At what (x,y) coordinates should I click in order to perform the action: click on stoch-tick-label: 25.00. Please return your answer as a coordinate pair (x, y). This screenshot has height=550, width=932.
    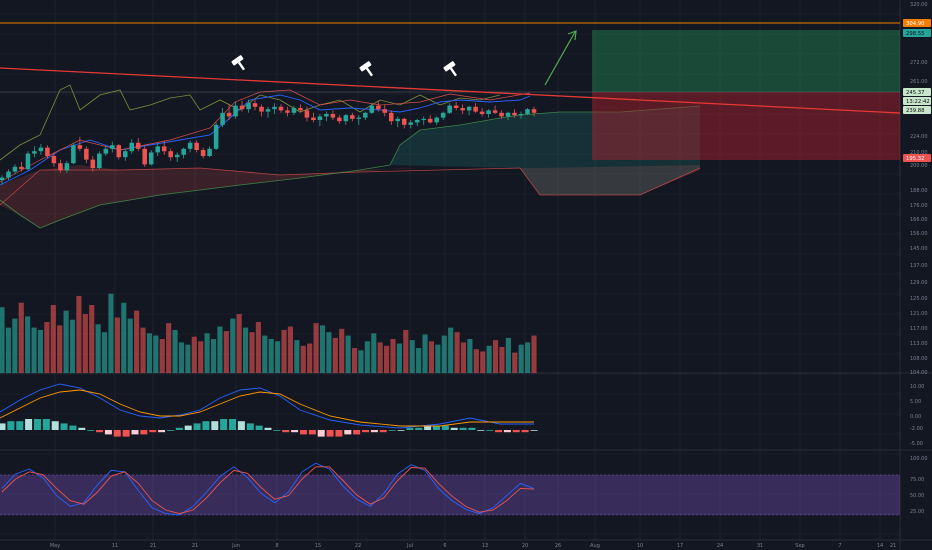
    Looking at the image, I should click on (917, 512).